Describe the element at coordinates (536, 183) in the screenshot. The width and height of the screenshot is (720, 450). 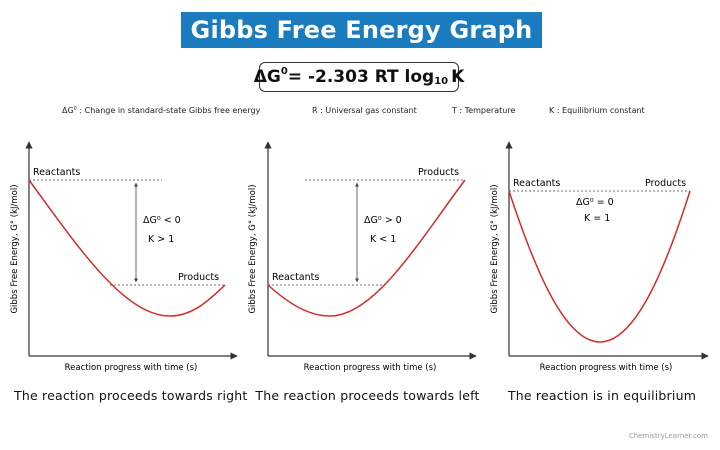
I see `reactants-label-3: Reactants` at that location.